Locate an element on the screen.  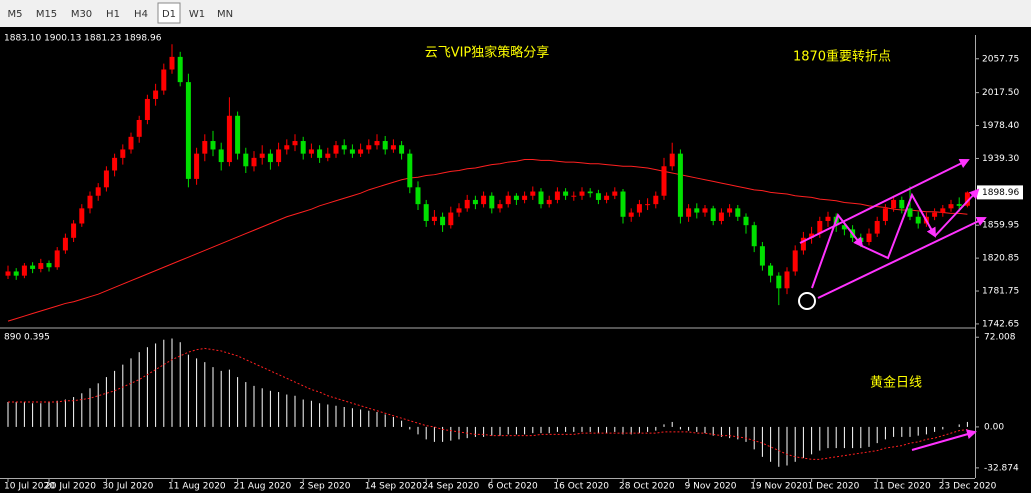
last-price-label: 1898.96 is located at coordinates (1000, 193).